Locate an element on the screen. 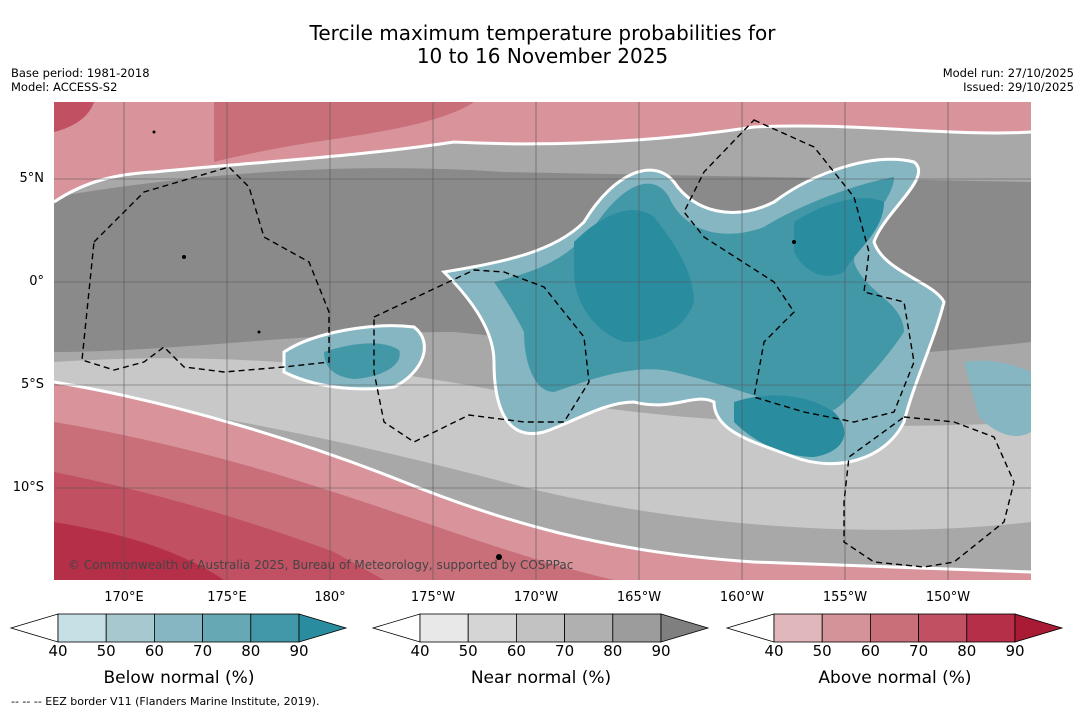  lat-label-5n: 5°N is located at coordinates (32, 178).